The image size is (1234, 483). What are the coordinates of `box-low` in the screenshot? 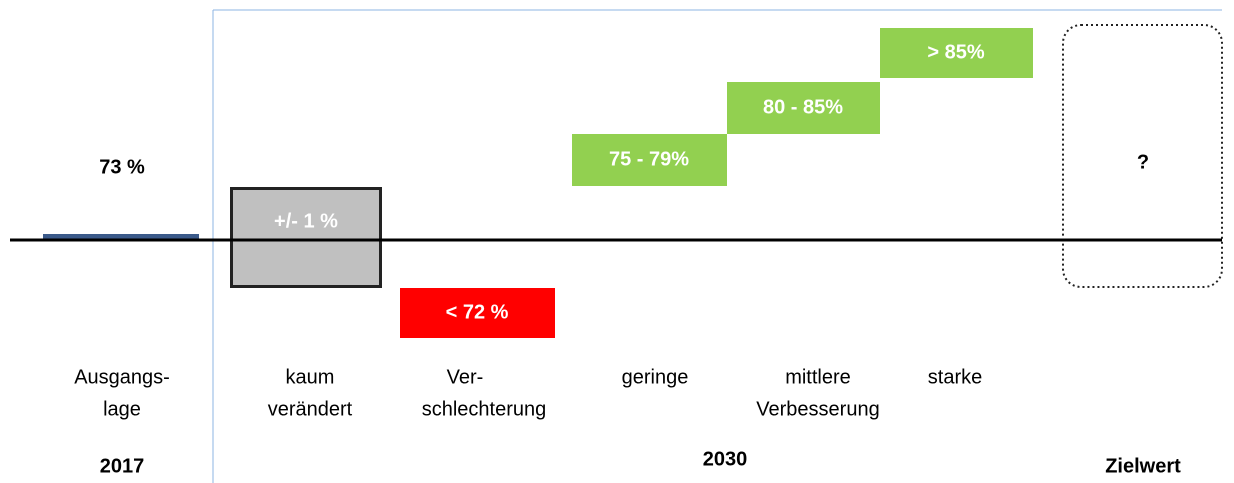 It's located at (649, 160).